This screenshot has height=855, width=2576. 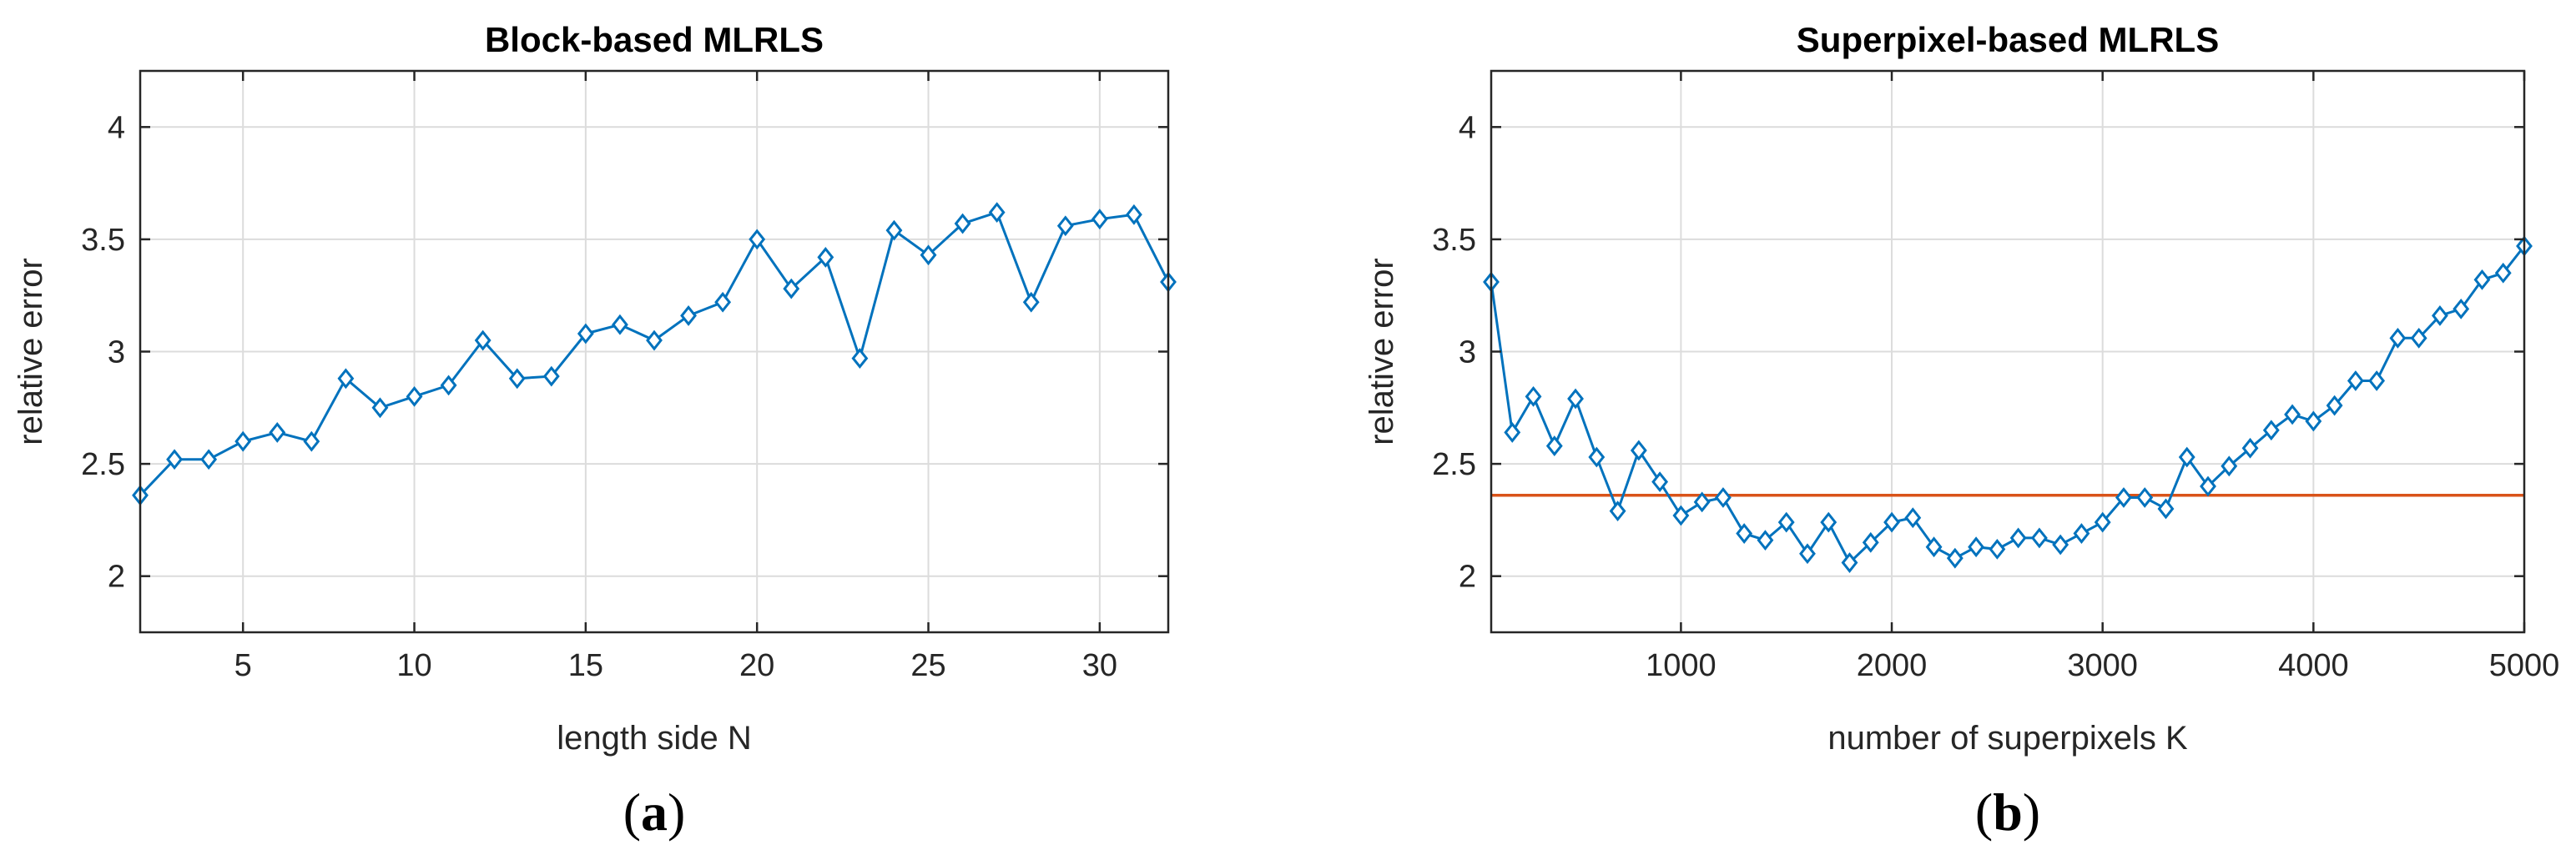 What do you see at coordinates (1681, 665) in the screenshot?
I see `chart2-x-tick-label: 1000` at bounding box center [1681, 665].